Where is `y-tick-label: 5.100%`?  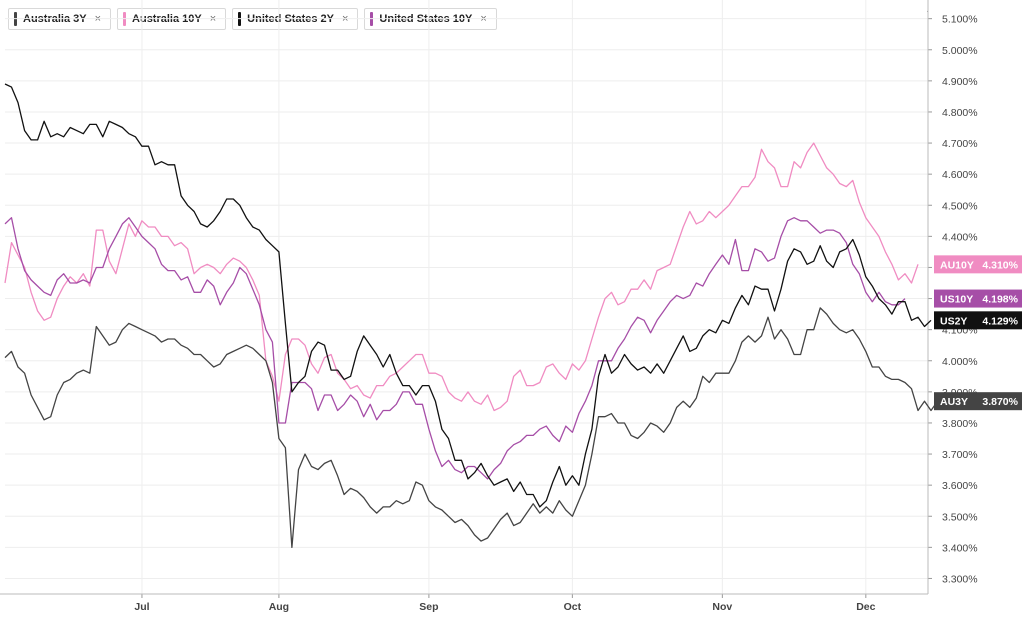 y-tick-label: 5.100% is located at coordinates (960, 20).